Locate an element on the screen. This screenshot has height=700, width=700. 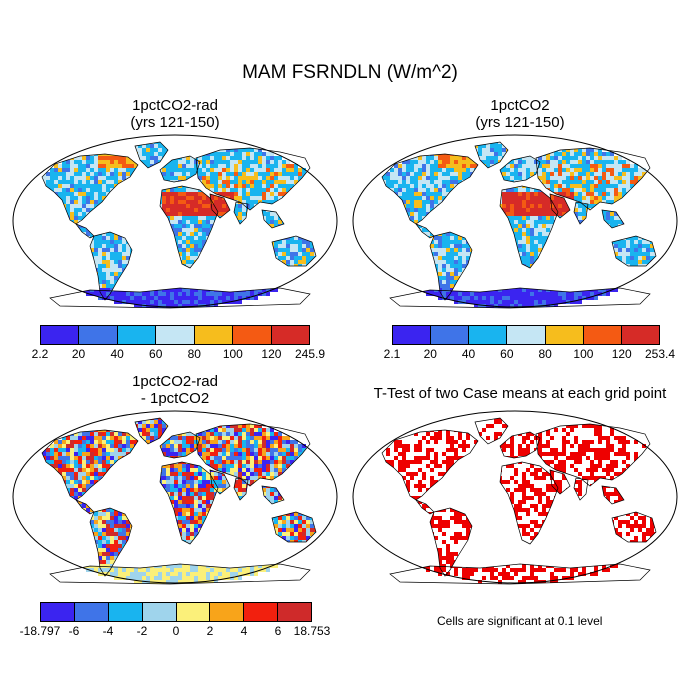
panel3-title: 1pctCO2-rad - 1pctCO2 is located at coordinates (175, 390).